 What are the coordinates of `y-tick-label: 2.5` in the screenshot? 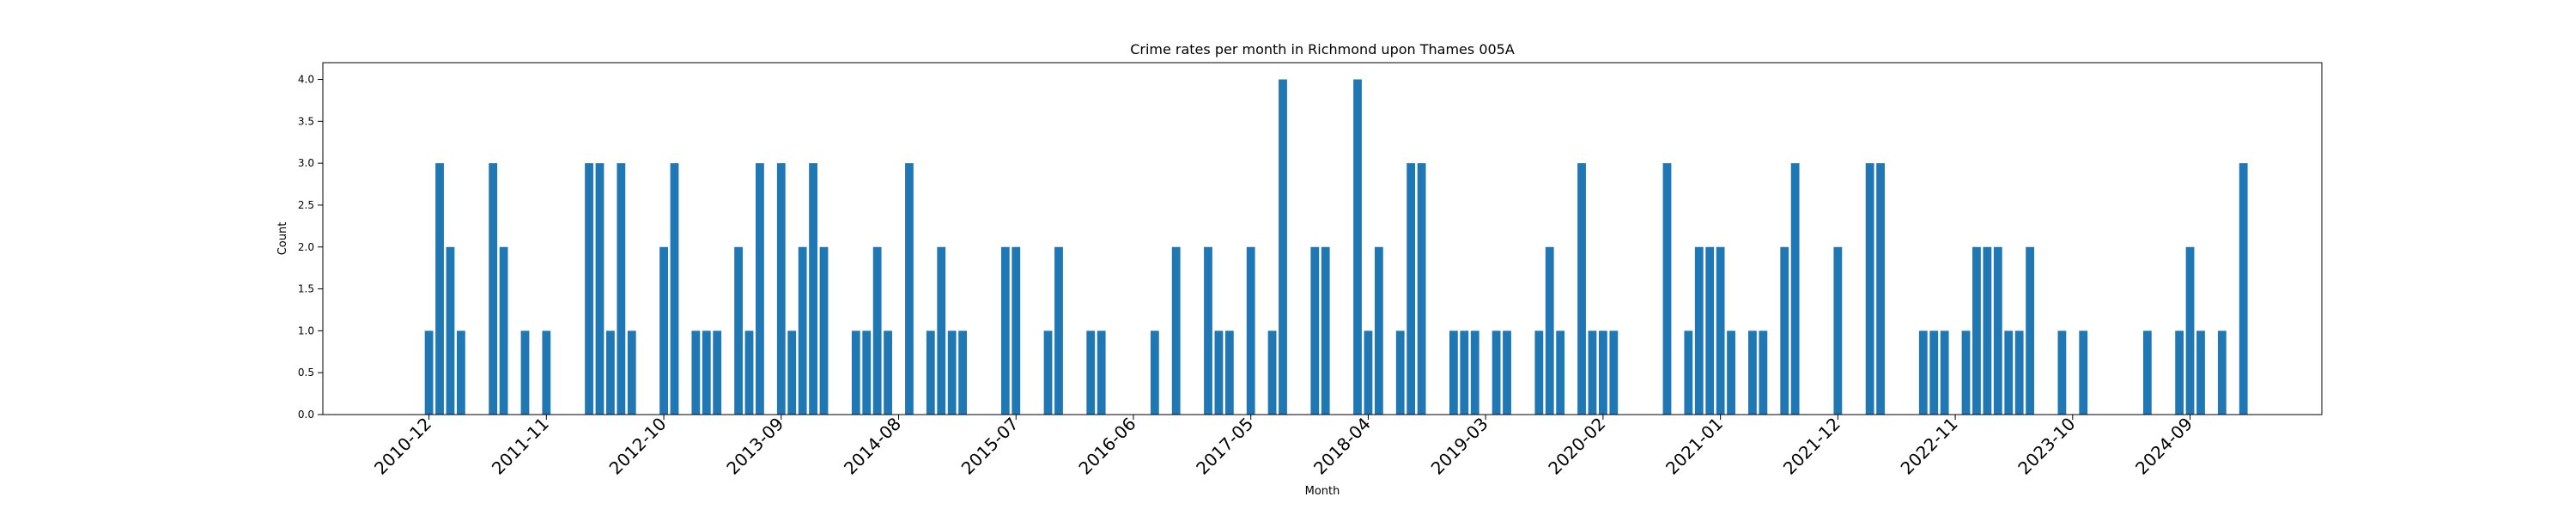 It's located at (306, 205).